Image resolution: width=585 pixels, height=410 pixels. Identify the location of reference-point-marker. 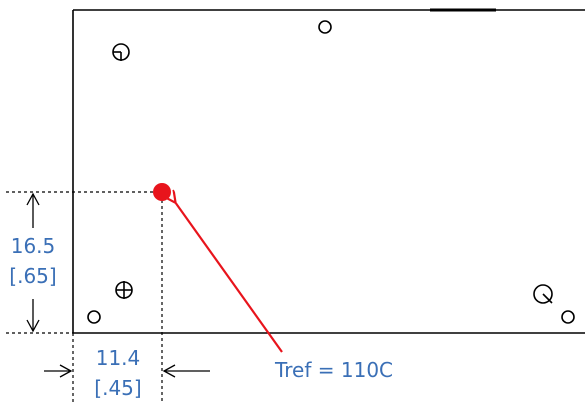
(162, 192).